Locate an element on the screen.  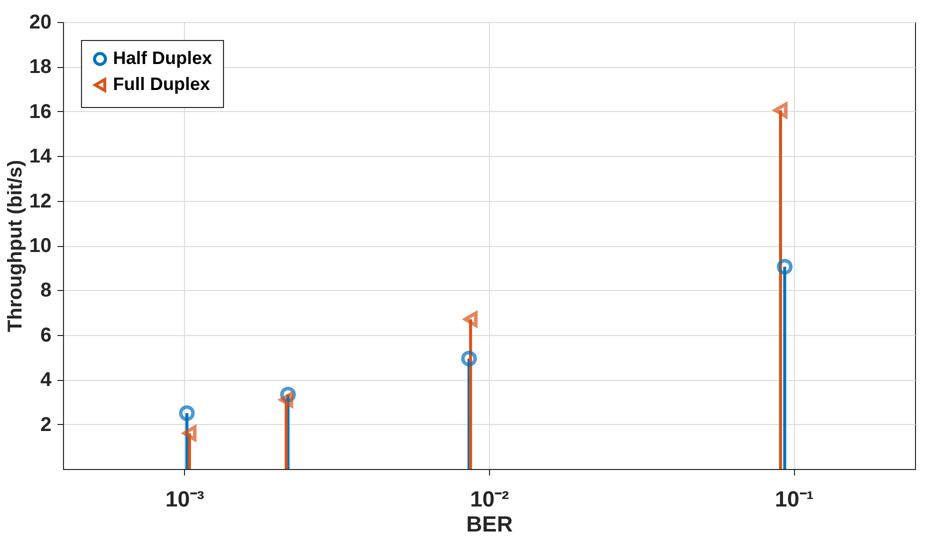
legend-label: Half Duplex is located at coordinates (162, 58).